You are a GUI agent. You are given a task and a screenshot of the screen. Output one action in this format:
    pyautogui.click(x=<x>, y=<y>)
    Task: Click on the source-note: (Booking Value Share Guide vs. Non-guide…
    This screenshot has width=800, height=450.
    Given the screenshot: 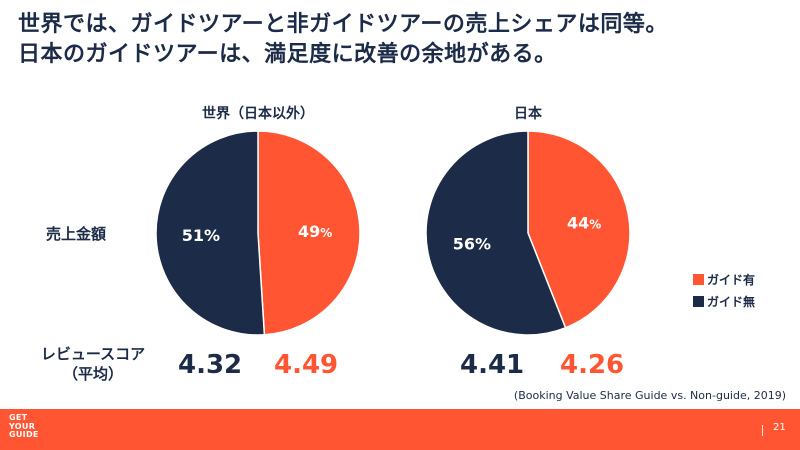 What is the action you would take?
    pyautogui.click(x=649, y=395)
    